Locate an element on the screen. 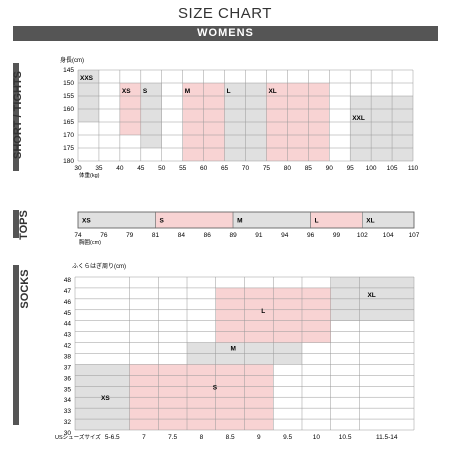  tops-x-tick: 96 is located at coordinates (311, 235).